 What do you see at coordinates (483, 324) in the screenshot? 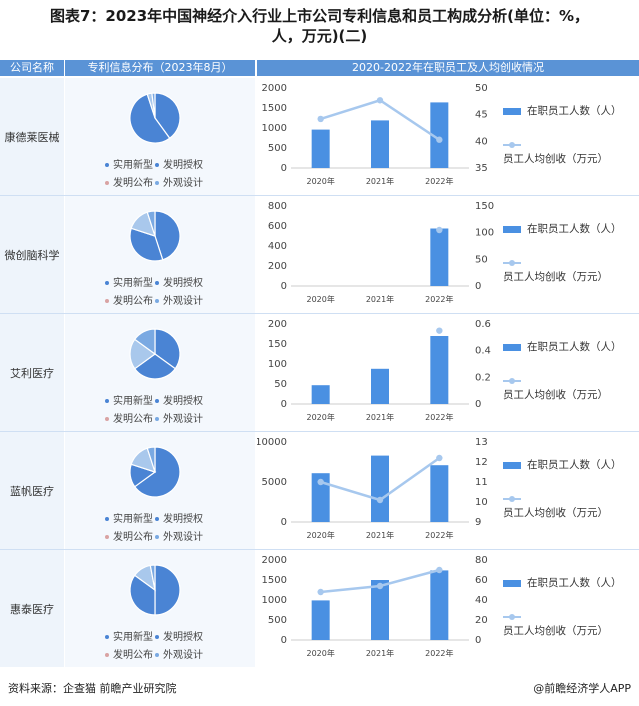
I see `y-right-tick-label: 0.6` at bounding box center [483, 324].